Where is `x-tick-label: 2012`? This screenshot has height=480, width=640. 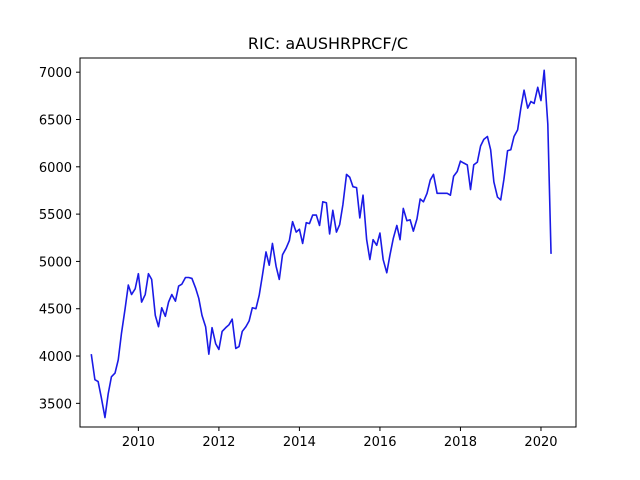 x-tick-label: 2012 is located at coordinates (218, 442).